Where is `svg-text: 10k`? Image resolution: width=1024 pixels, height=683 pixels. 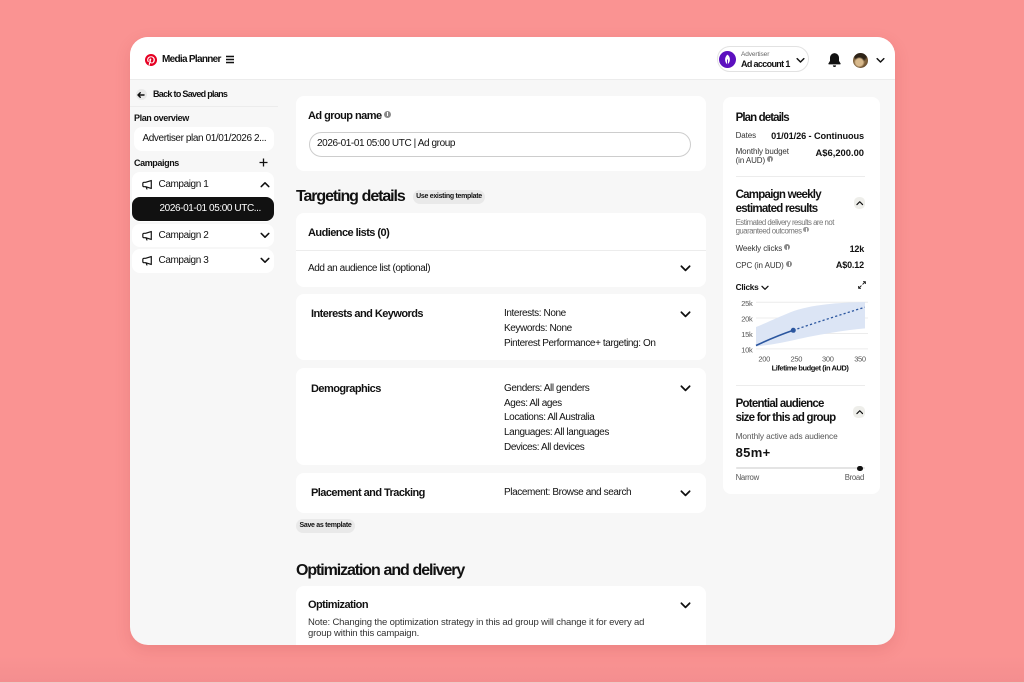 svg-text: 10k is located at coordinates (747, 350).